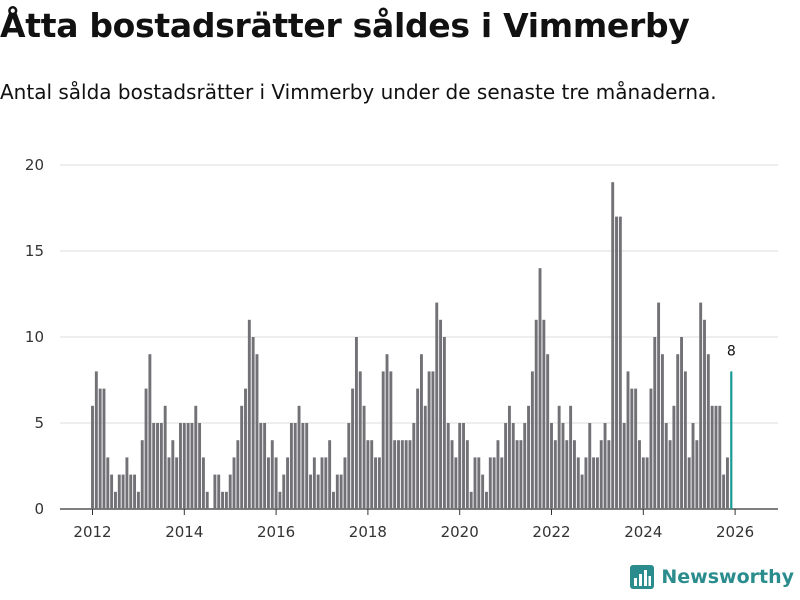  Describe the element at coordinates (711, 577) in the screenshot. I see `brand-logo: Newsworthy` at that location.